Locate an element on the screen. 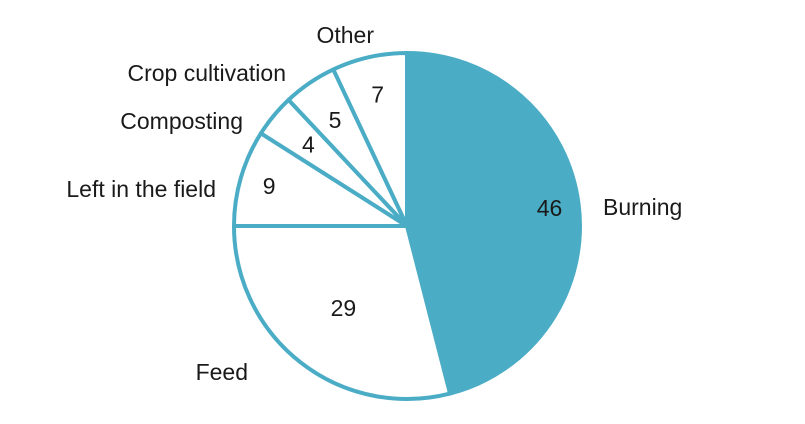 This screenshot has width=805, height=424. category-label-feed: Feed is located at coordinates (222, 372).